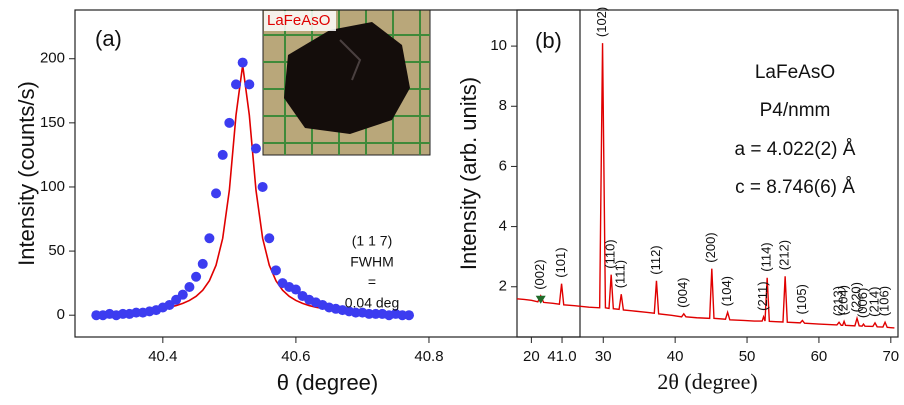 Image resolution: width=904 pixels, height=405 pixels. I want to click on peak-label: (200), so click(710, 247).